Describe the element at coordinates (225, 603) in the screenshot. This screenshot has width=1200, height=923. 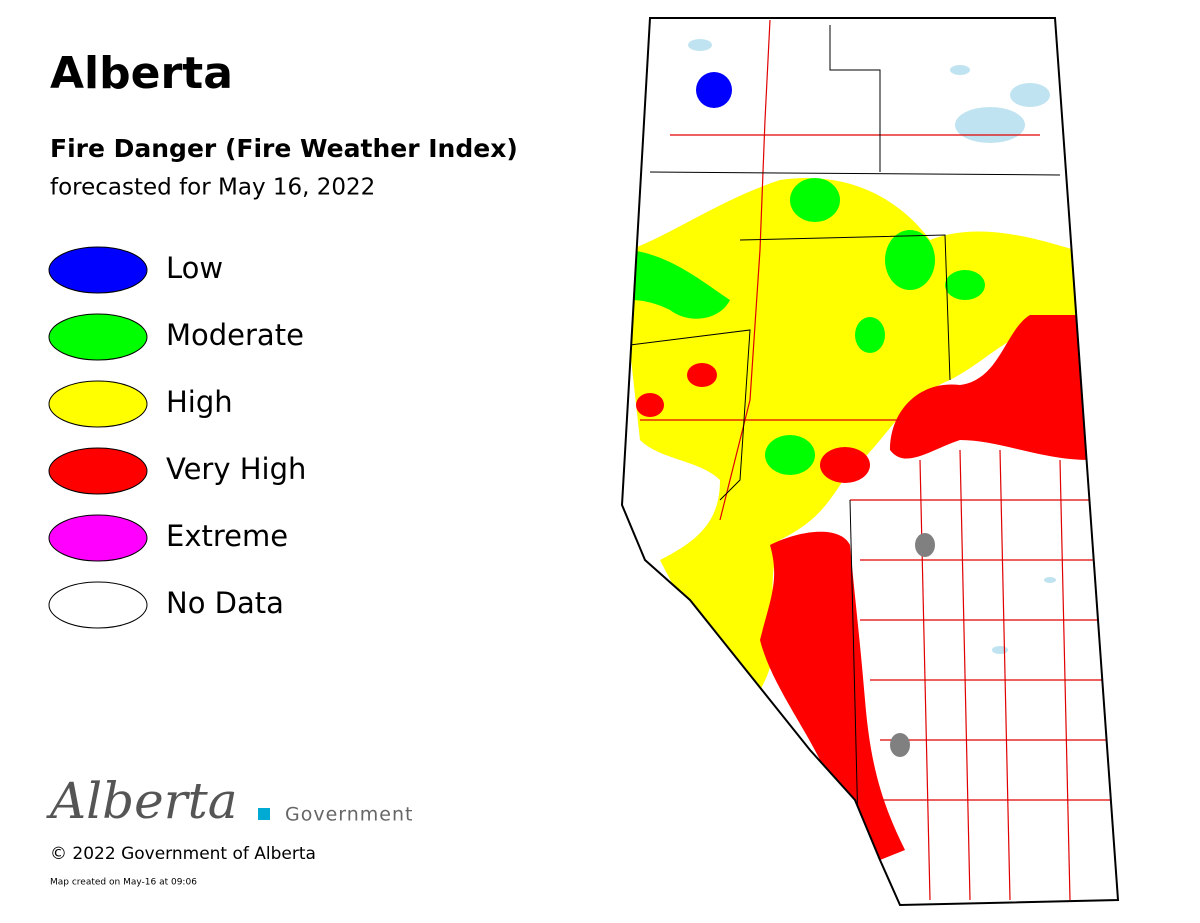
I see `legend-label: No Data` at that location.